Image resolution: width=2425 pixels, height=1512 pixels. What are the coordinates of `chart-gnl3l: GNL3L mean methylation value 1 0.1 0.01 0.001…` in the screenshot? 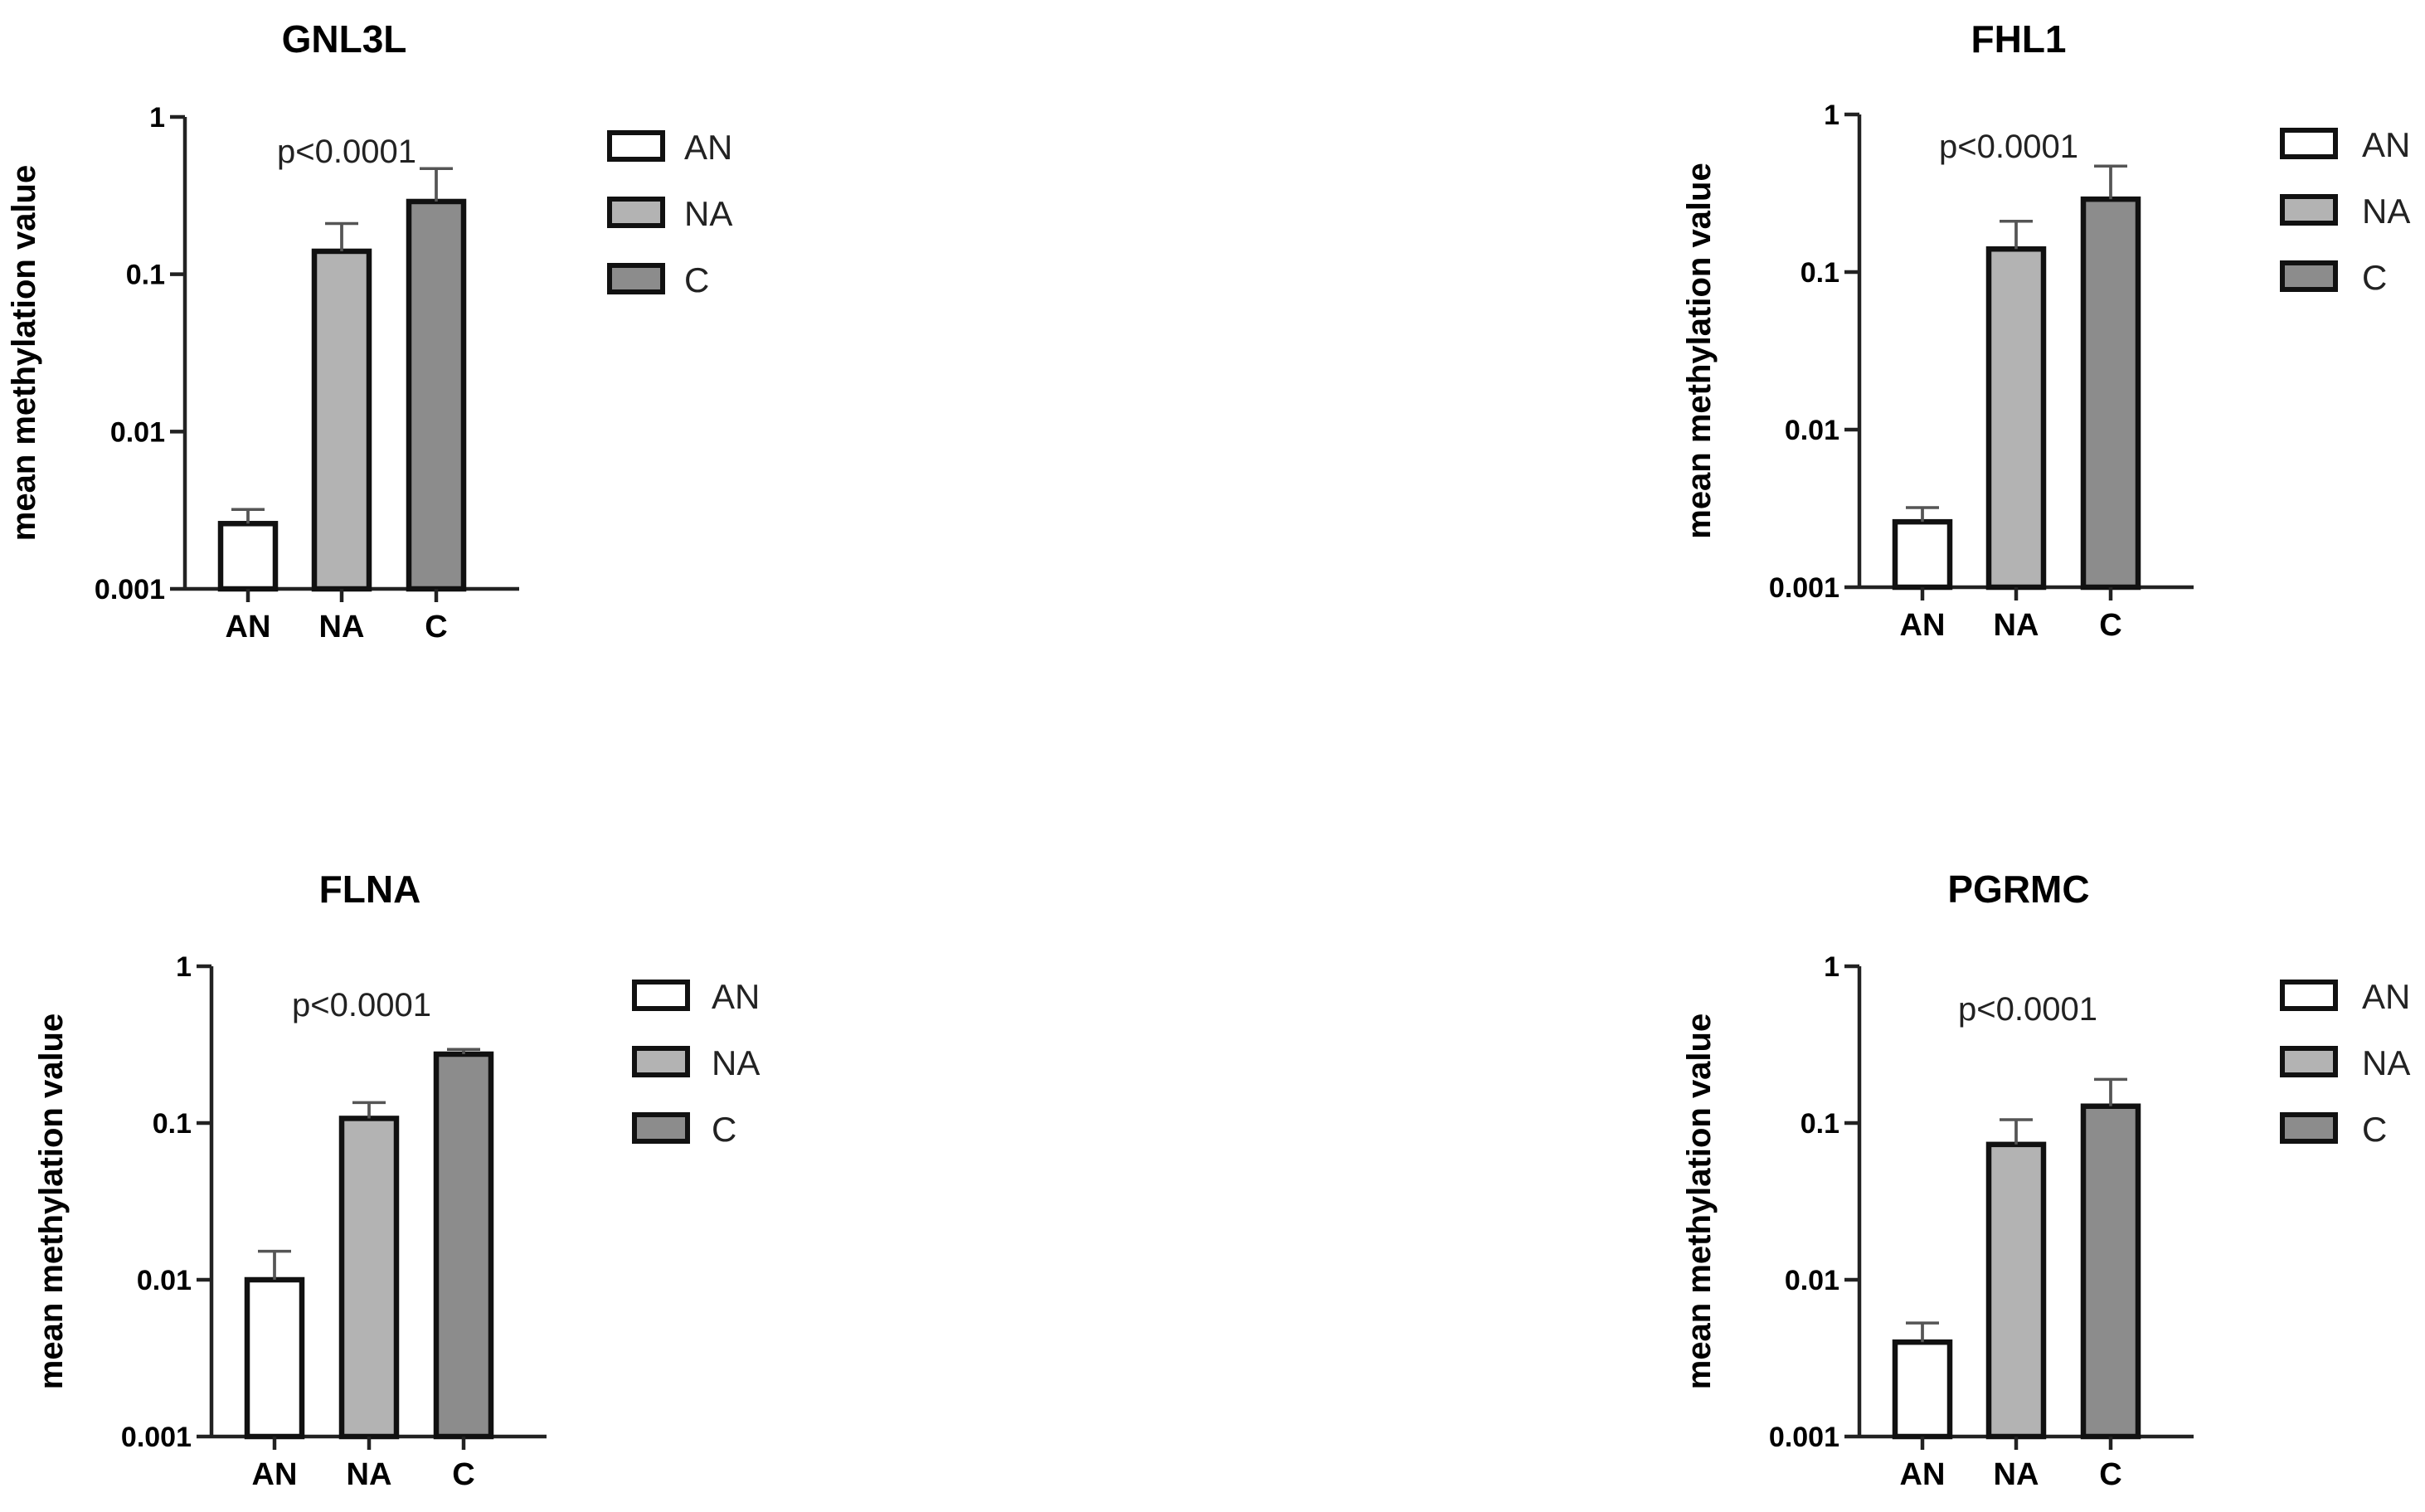 It's located at (369, 330).